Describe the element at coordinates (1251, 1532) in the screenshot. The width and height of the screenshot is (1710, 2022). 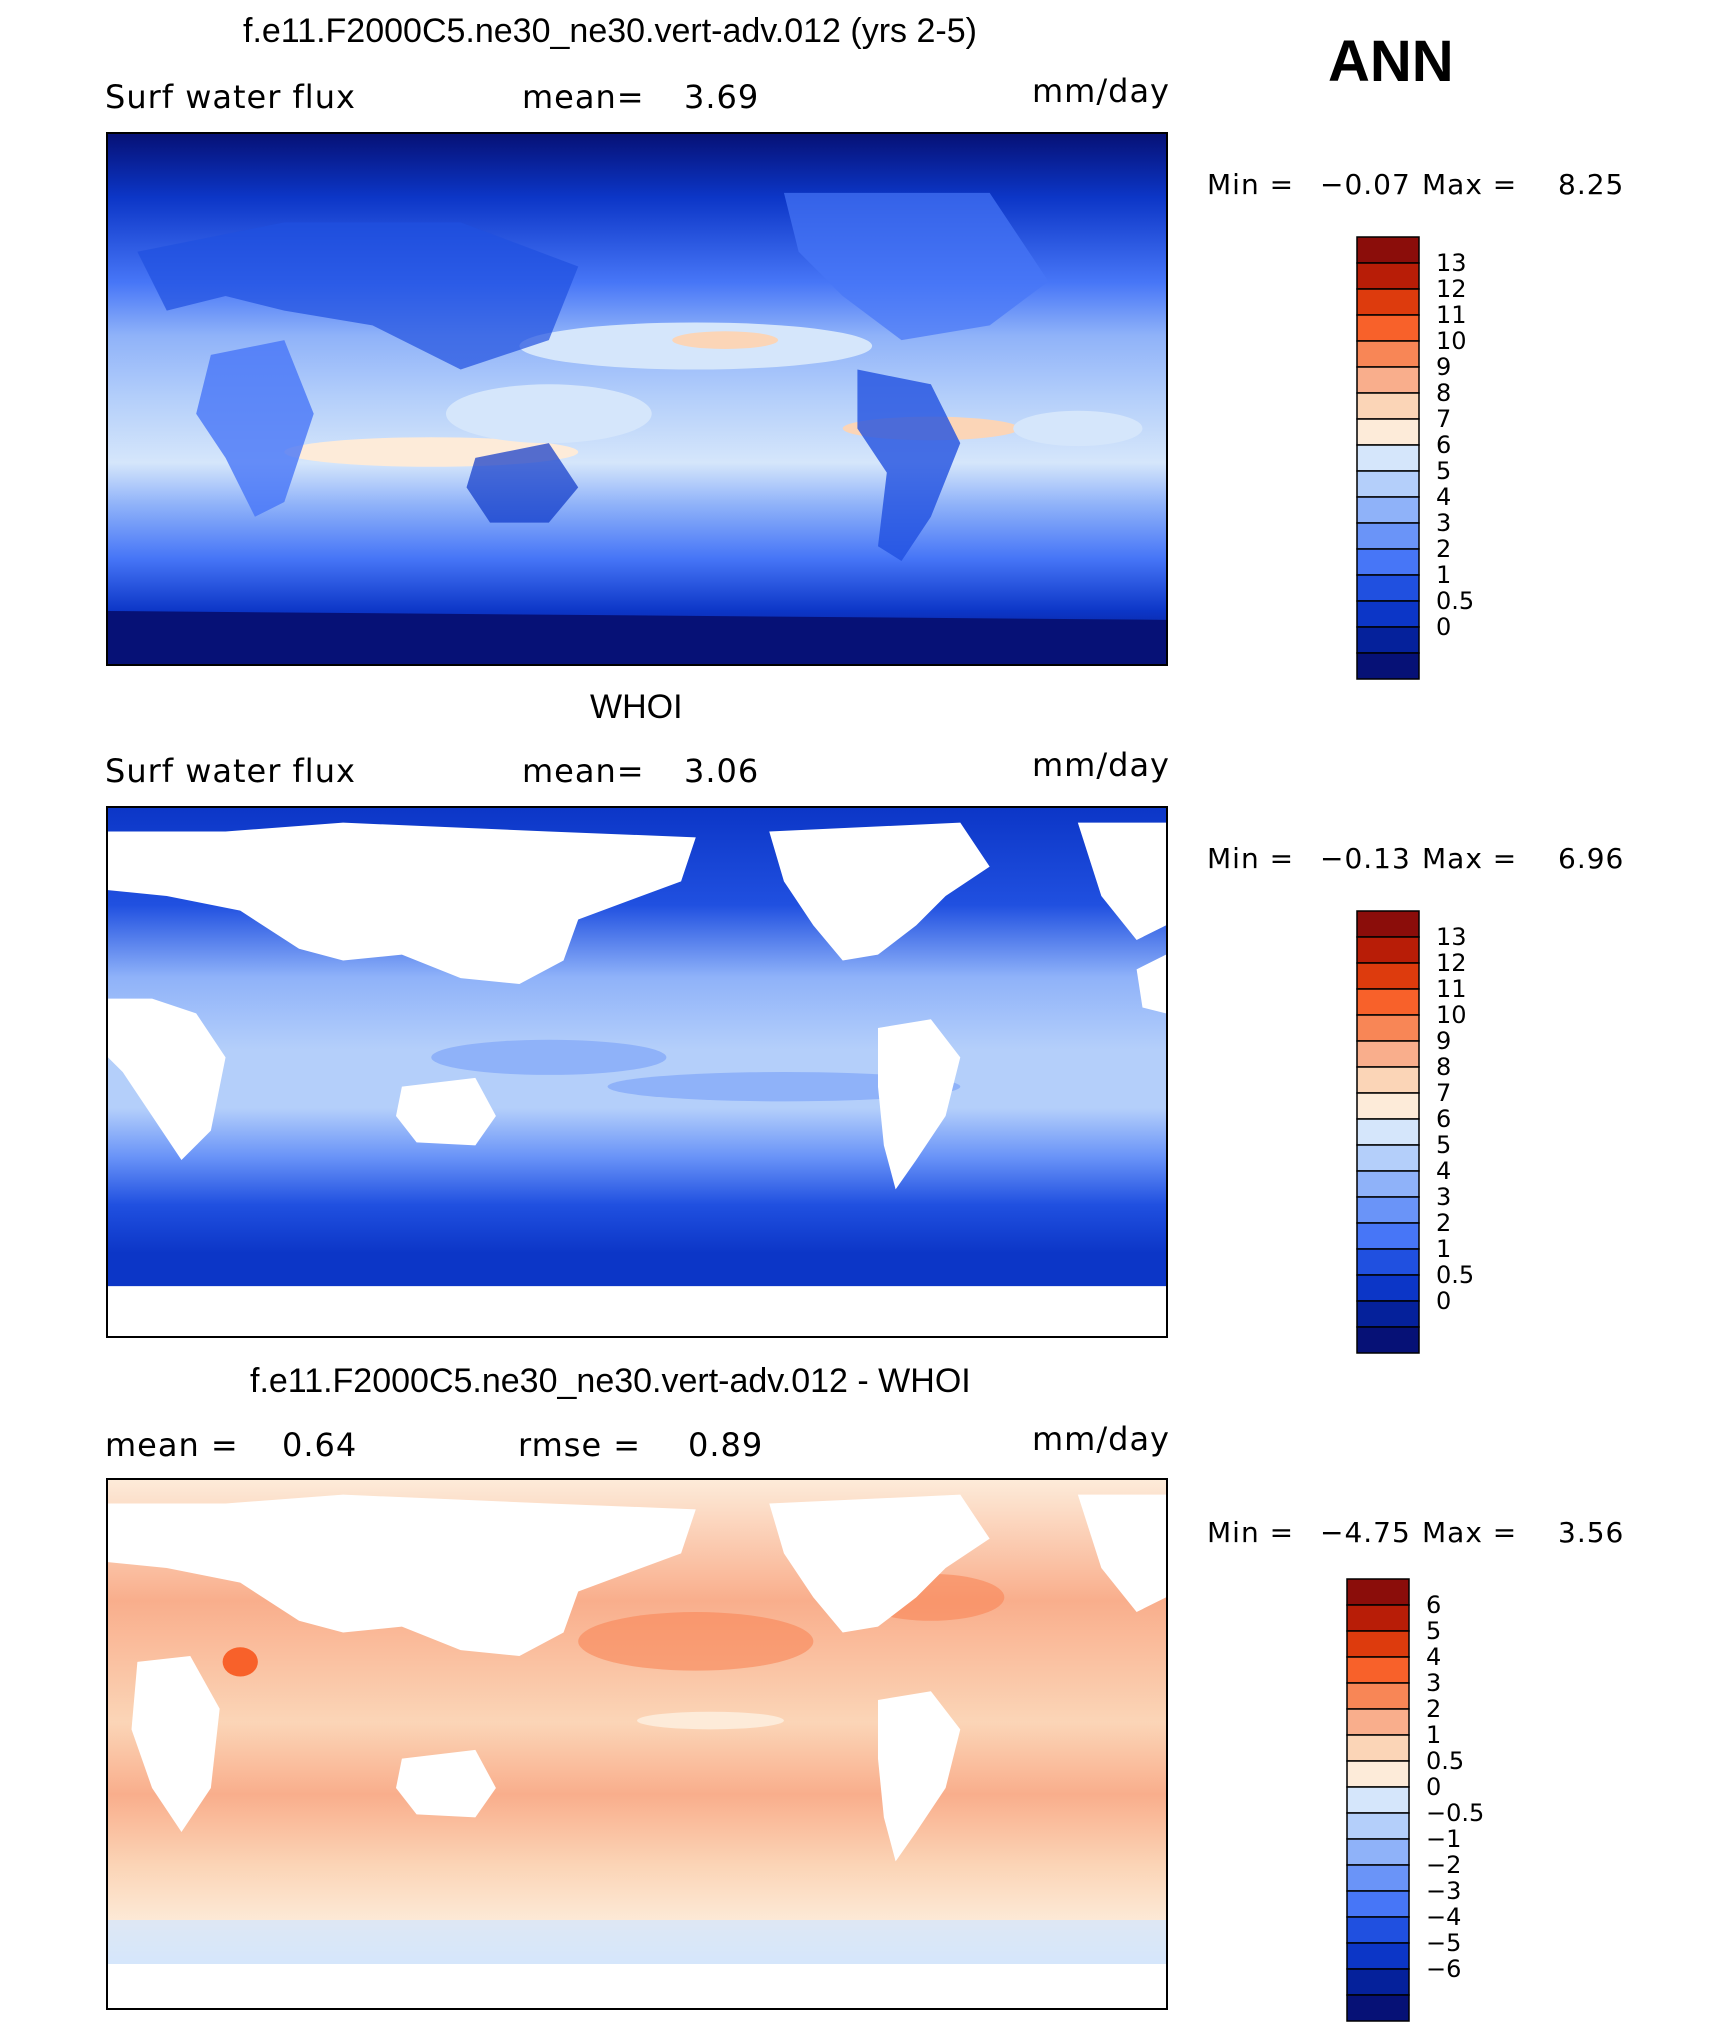
I see `panel3-min-label: Min =` at that location.